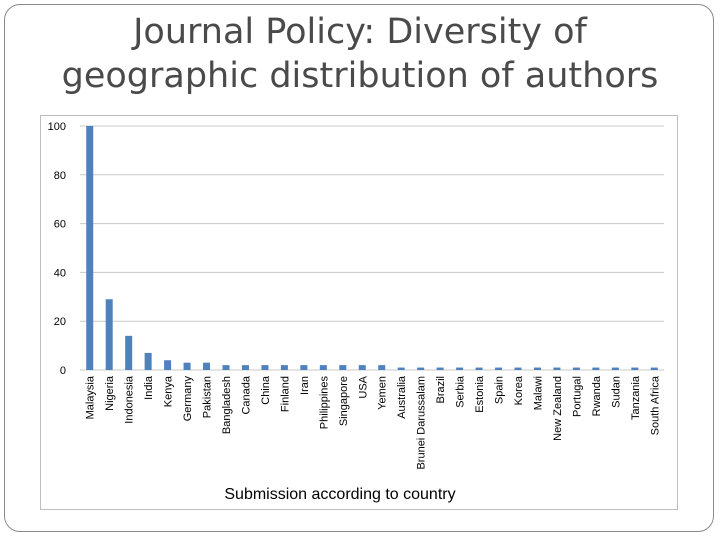  What do you see at coordinates (57, 127) in the screenshot?
I see `y-tick-label: 100` at bounding box center [57, 127].